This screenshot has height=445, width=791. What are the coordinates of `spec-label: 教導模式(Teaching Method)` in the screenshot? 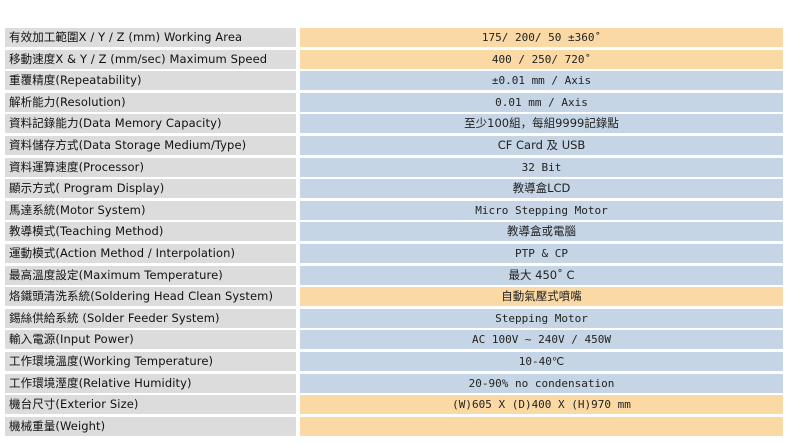 It's located at (150, 232).